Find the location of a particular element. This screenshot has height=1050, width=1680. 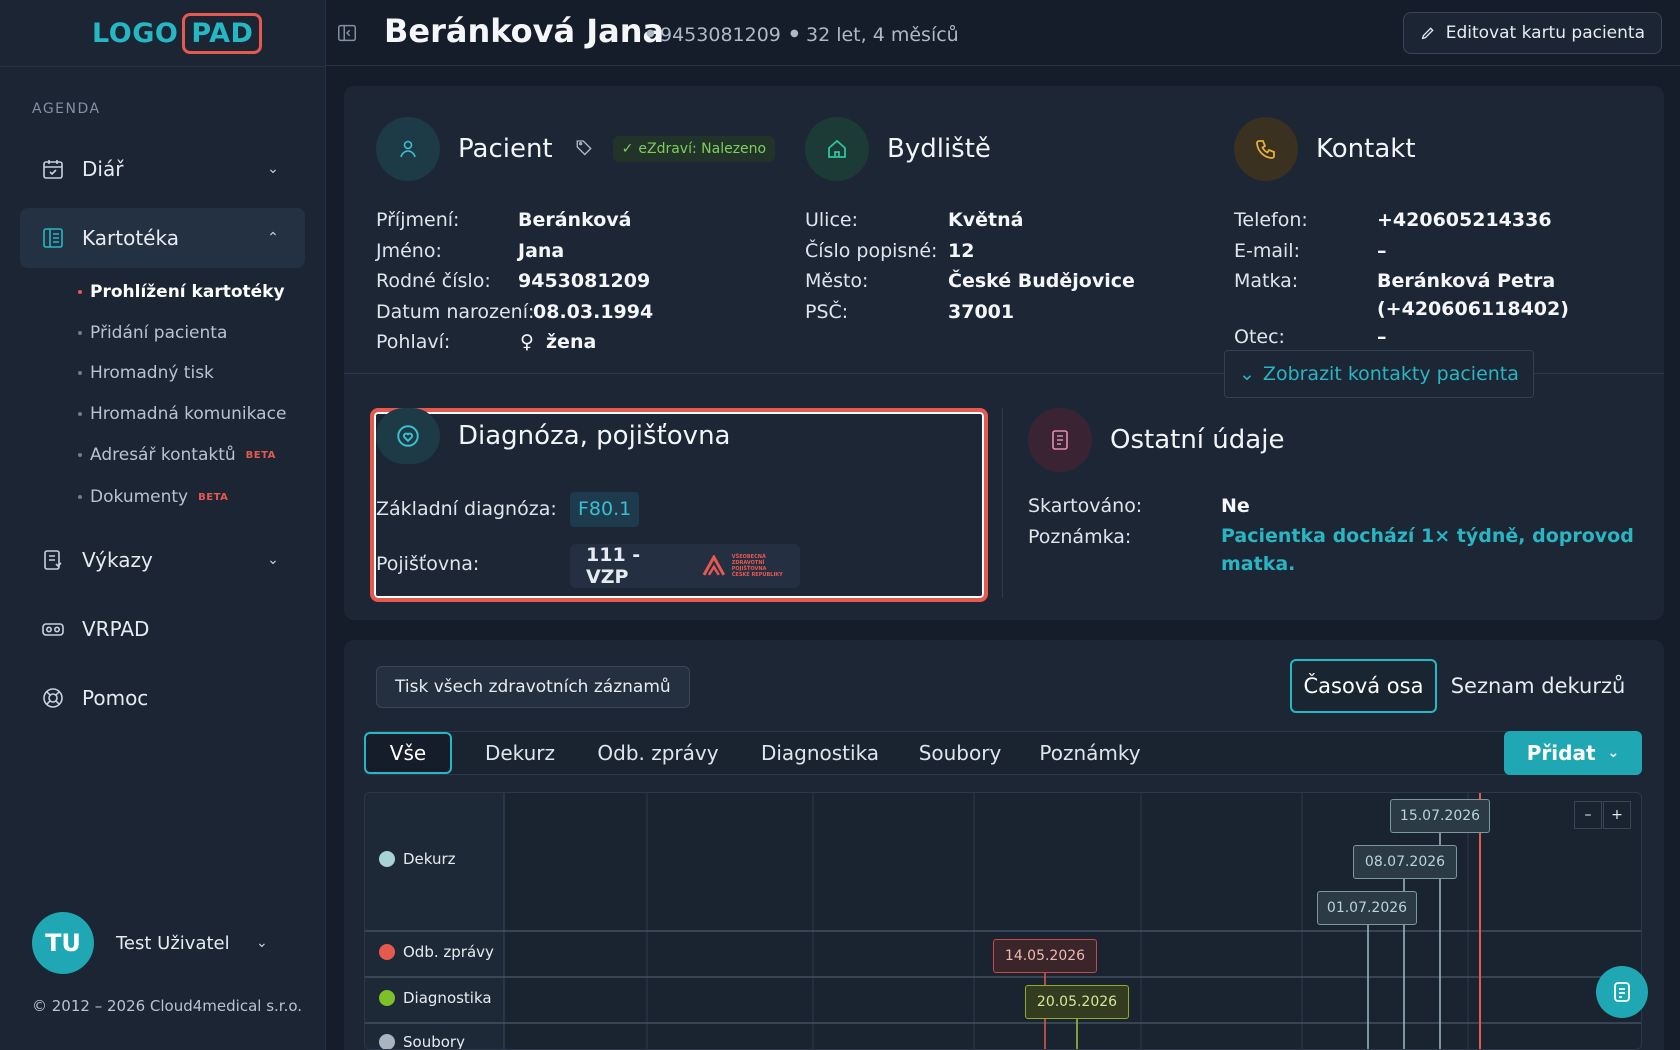

contact-section-header: Kontakt is located at coordinates (1325, 149).